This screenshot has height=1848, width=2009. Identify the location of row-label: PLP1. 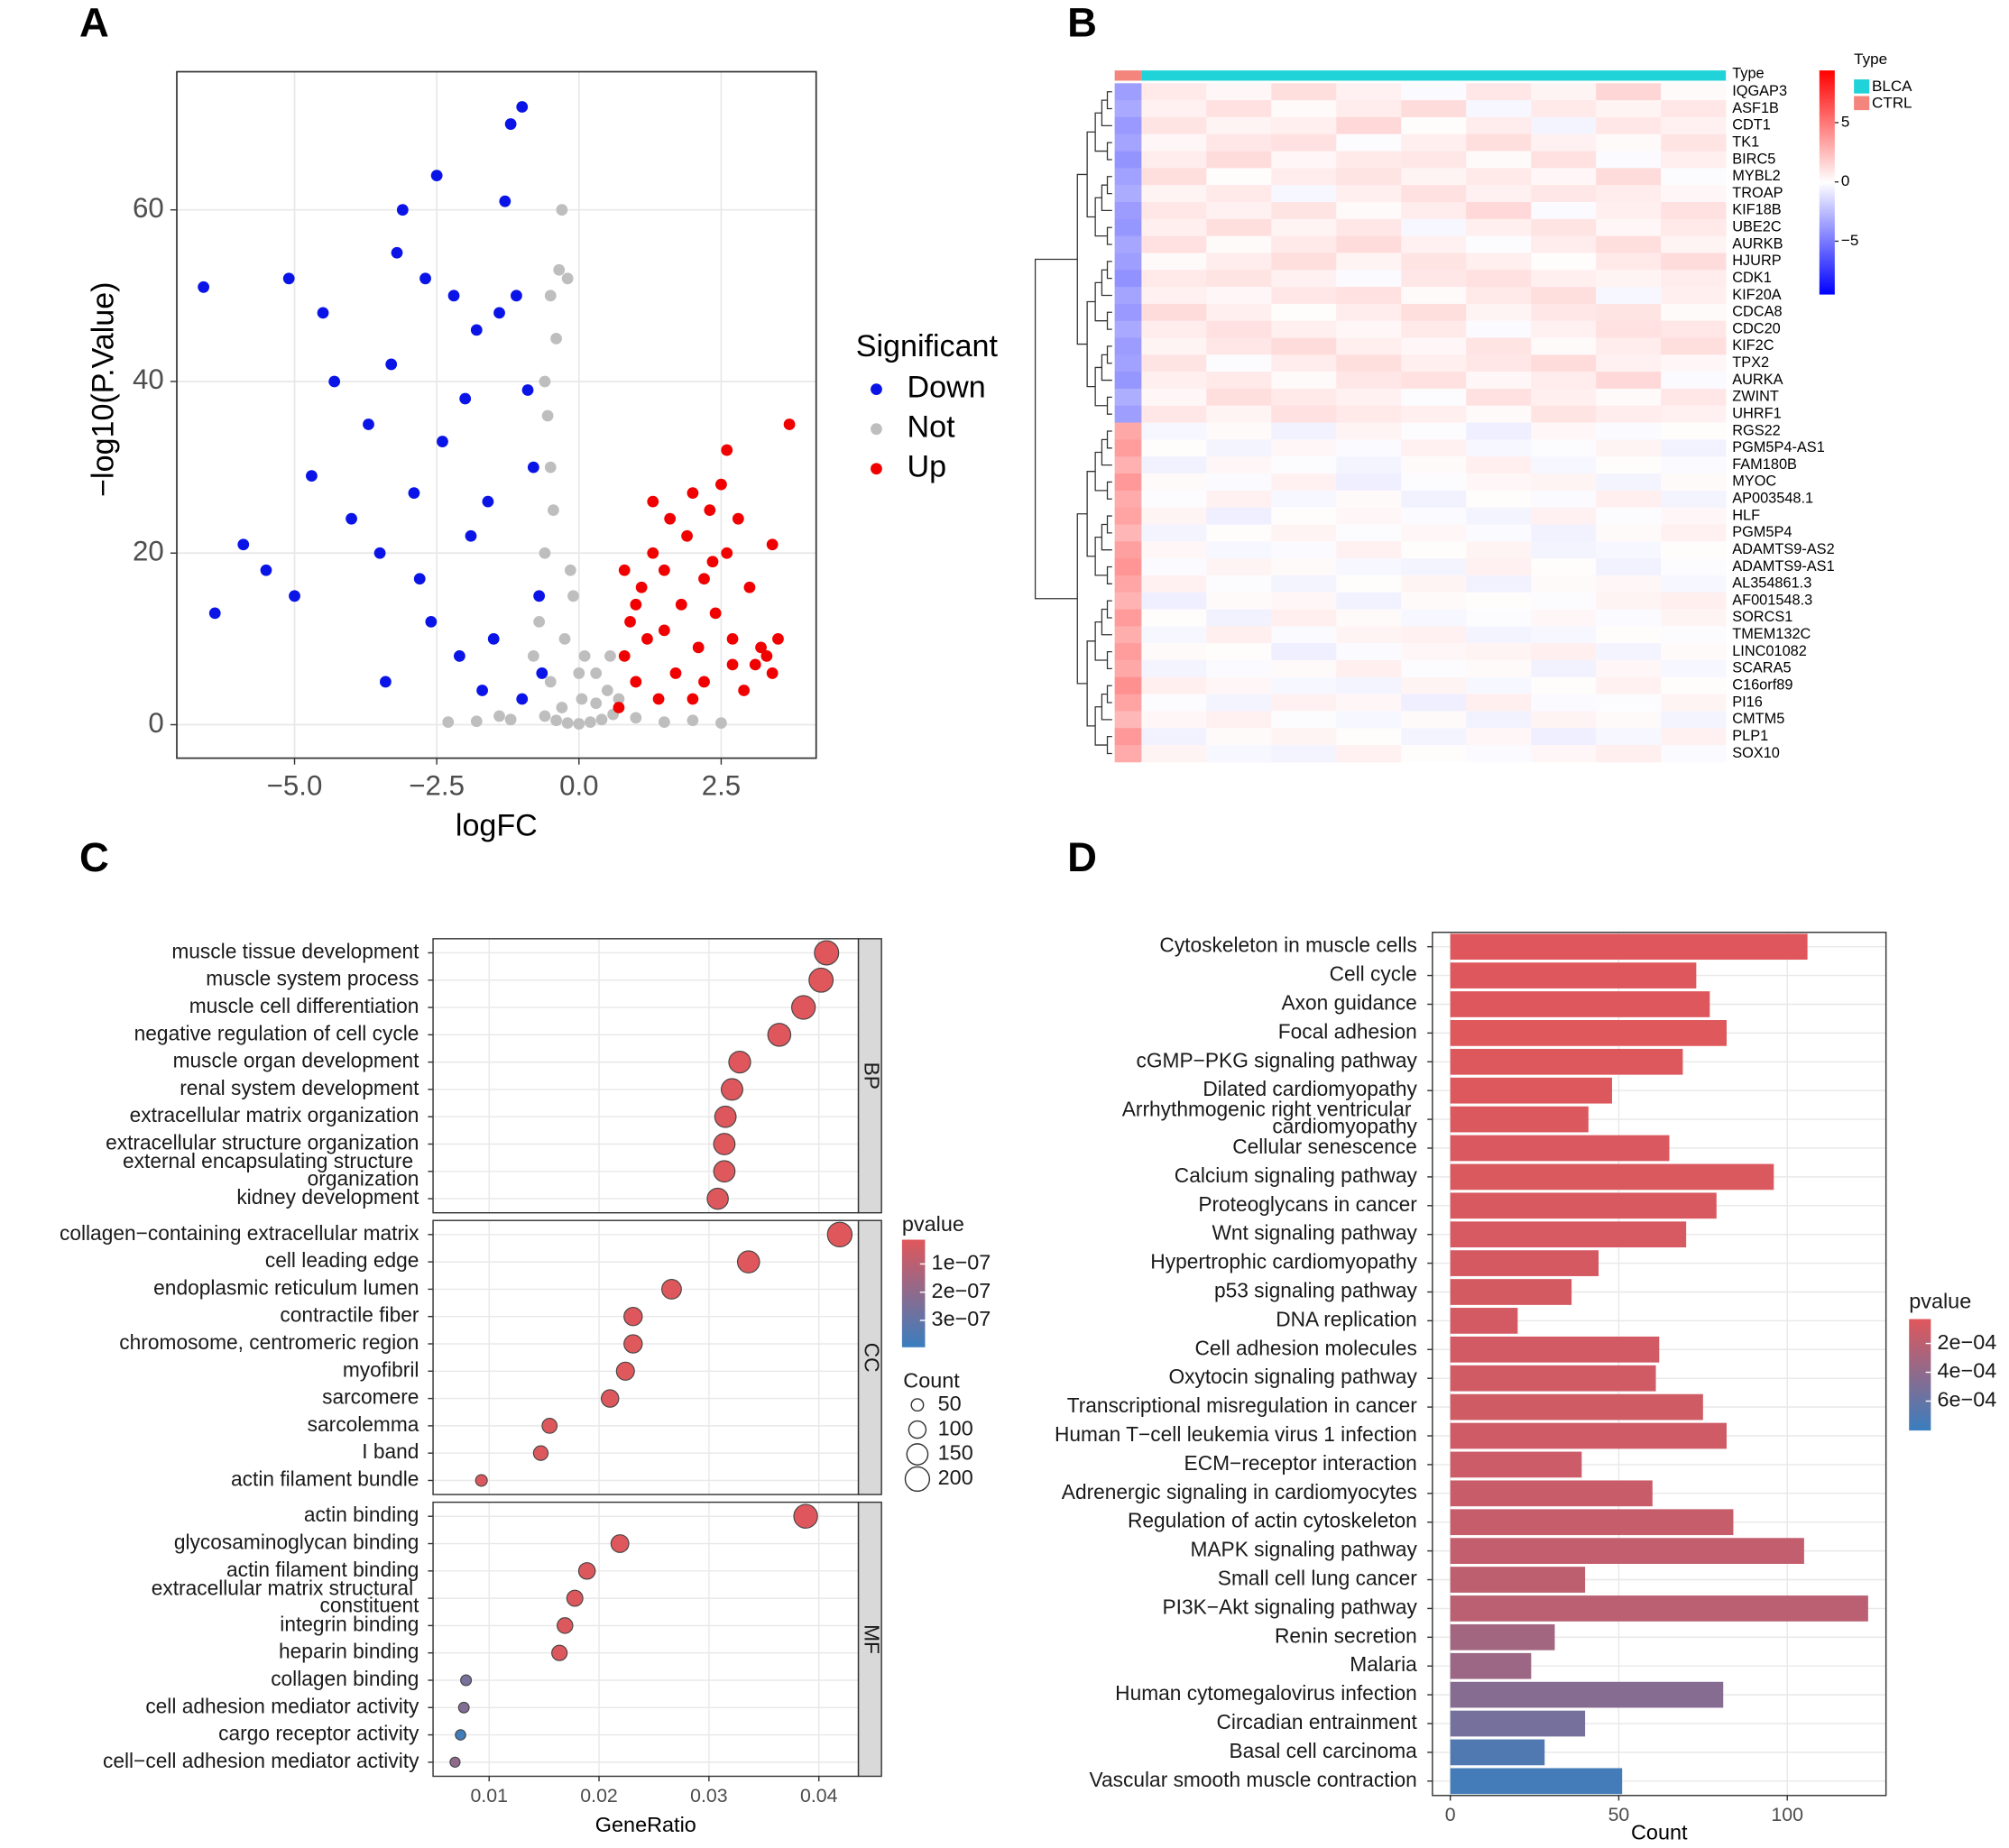
(1750, 736).